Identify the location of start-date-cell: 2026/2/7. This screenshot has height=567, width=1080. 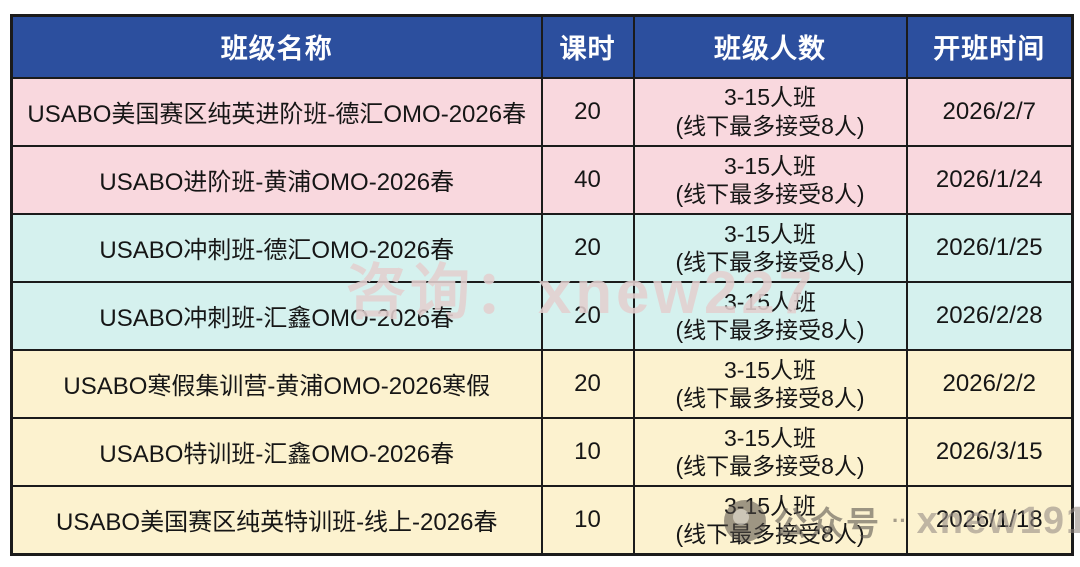
(989, 111).